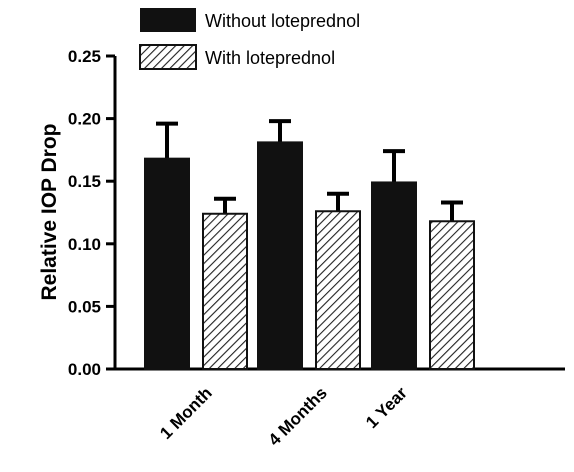 This screenshot has width=574, height=472. I want to click on y-tick-label: 0.15, so click(84, 181).